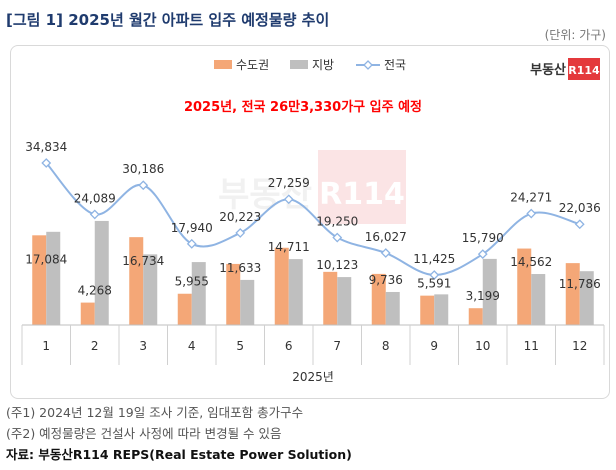 The height and width of the screenshot is (470, 616). Describe the element at coordinates (303, 107) in the screenshot. I see `chart-annotation: 2025년, 전국 26만3,330가구 입주 예정` at that location.